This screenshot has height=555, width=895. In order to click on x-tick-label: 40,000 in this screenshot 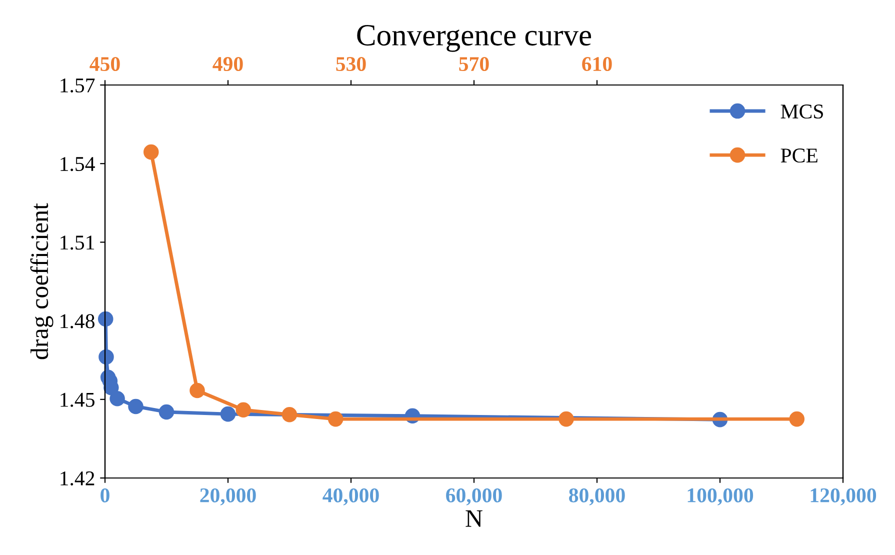, I will do `click(350, 497)`.